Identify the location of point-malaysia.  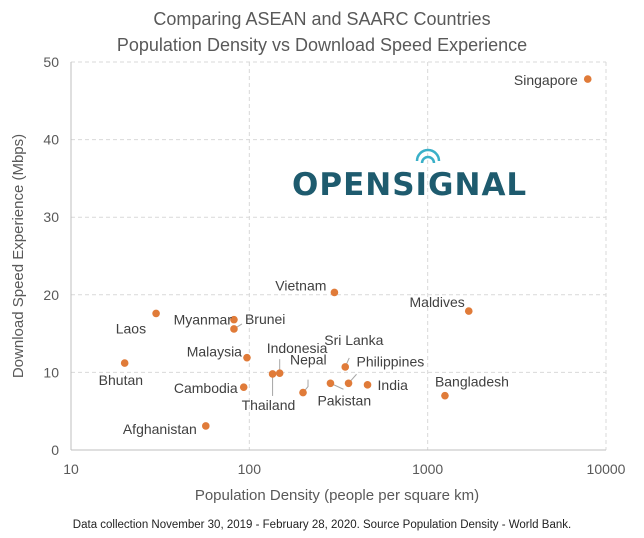
(247, 357).